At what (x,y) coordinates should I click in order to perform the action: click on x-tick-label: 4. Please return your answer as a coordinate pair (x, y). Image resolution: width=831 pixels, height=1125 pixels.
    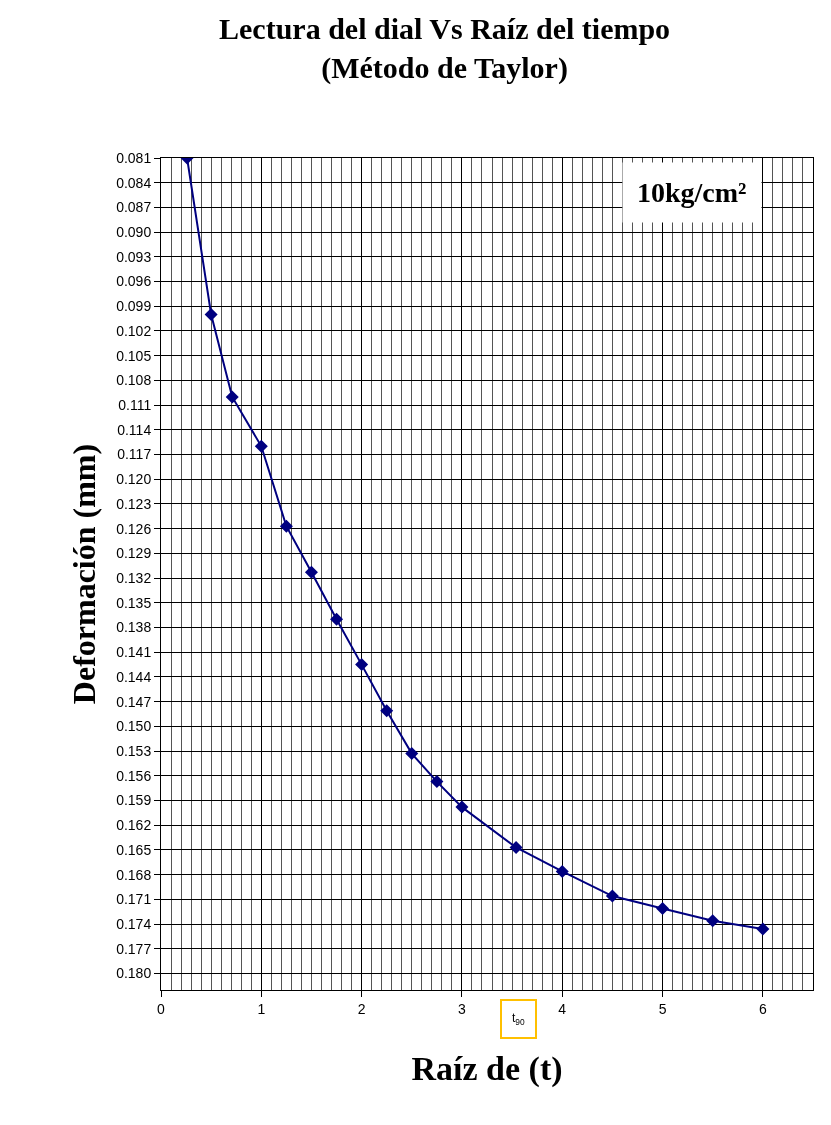
    Looking at the image, I should click on (562, 1008).